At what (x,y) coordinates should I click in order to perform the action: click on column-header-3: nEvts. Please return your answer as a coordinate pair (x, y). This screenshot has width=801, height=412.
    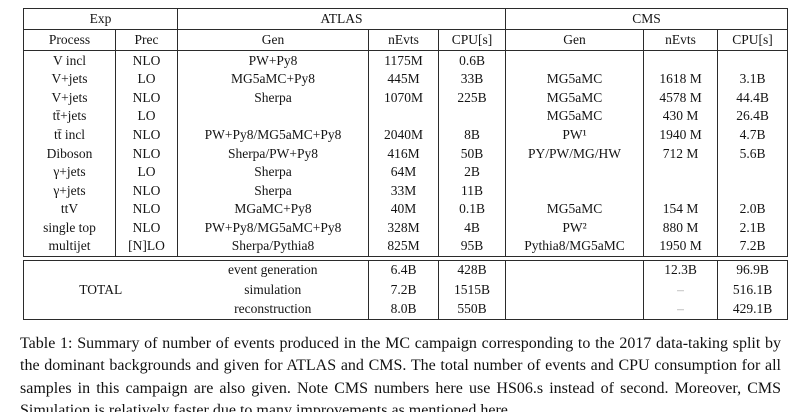
    Looking at the image, I should click on (403, 40).